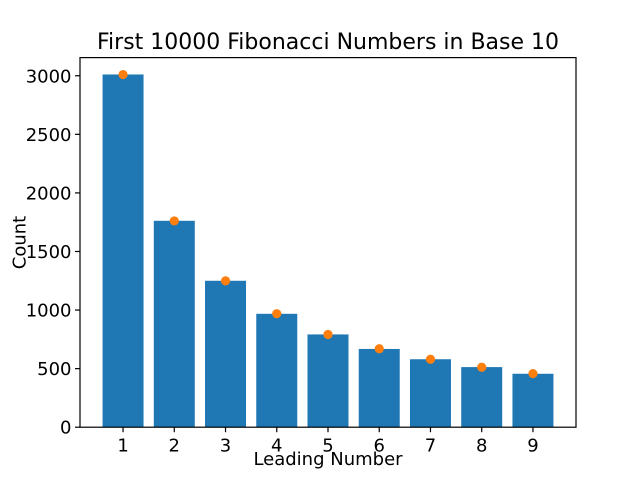  Describe the element at coordinates (328, 459) in the screenshot. I see `x-axis-label: Leading Number` at that location.